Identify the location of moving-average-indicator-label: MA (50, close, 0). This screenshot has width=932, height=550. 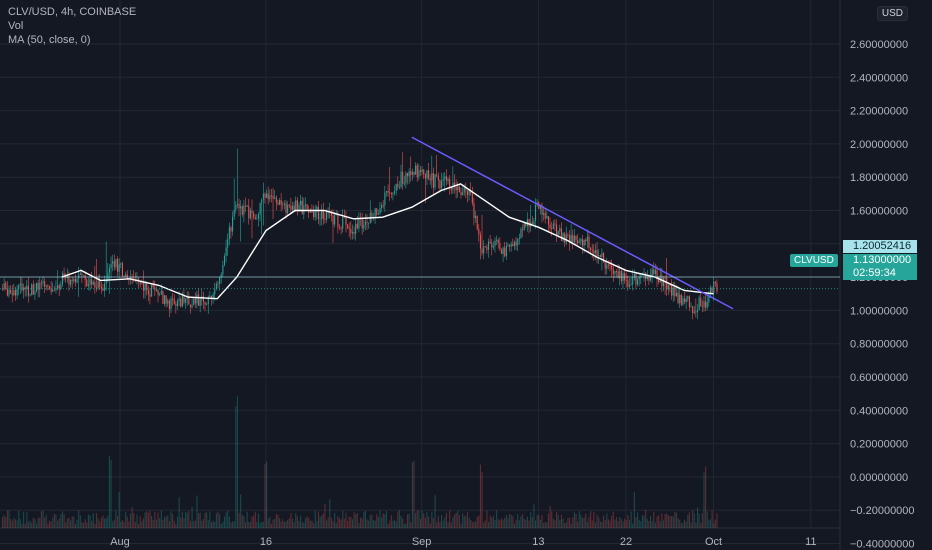
(49, 40).